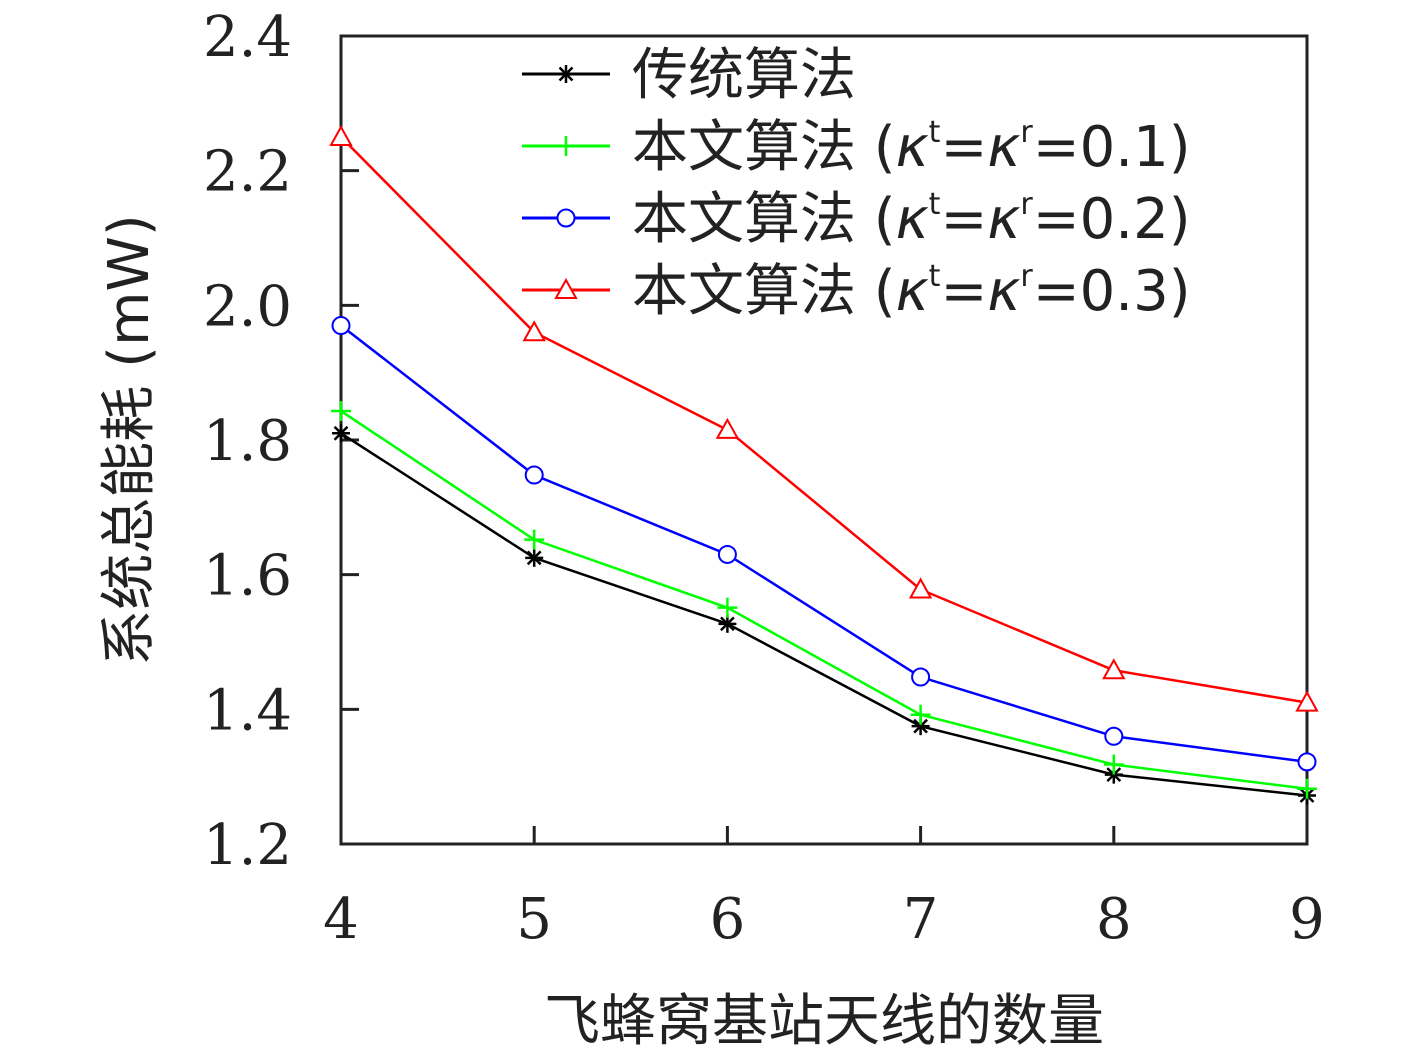  Describe the element at coordinates (247, 710) in the screenshot. I see `y-tick-label: 1.4` at that location.